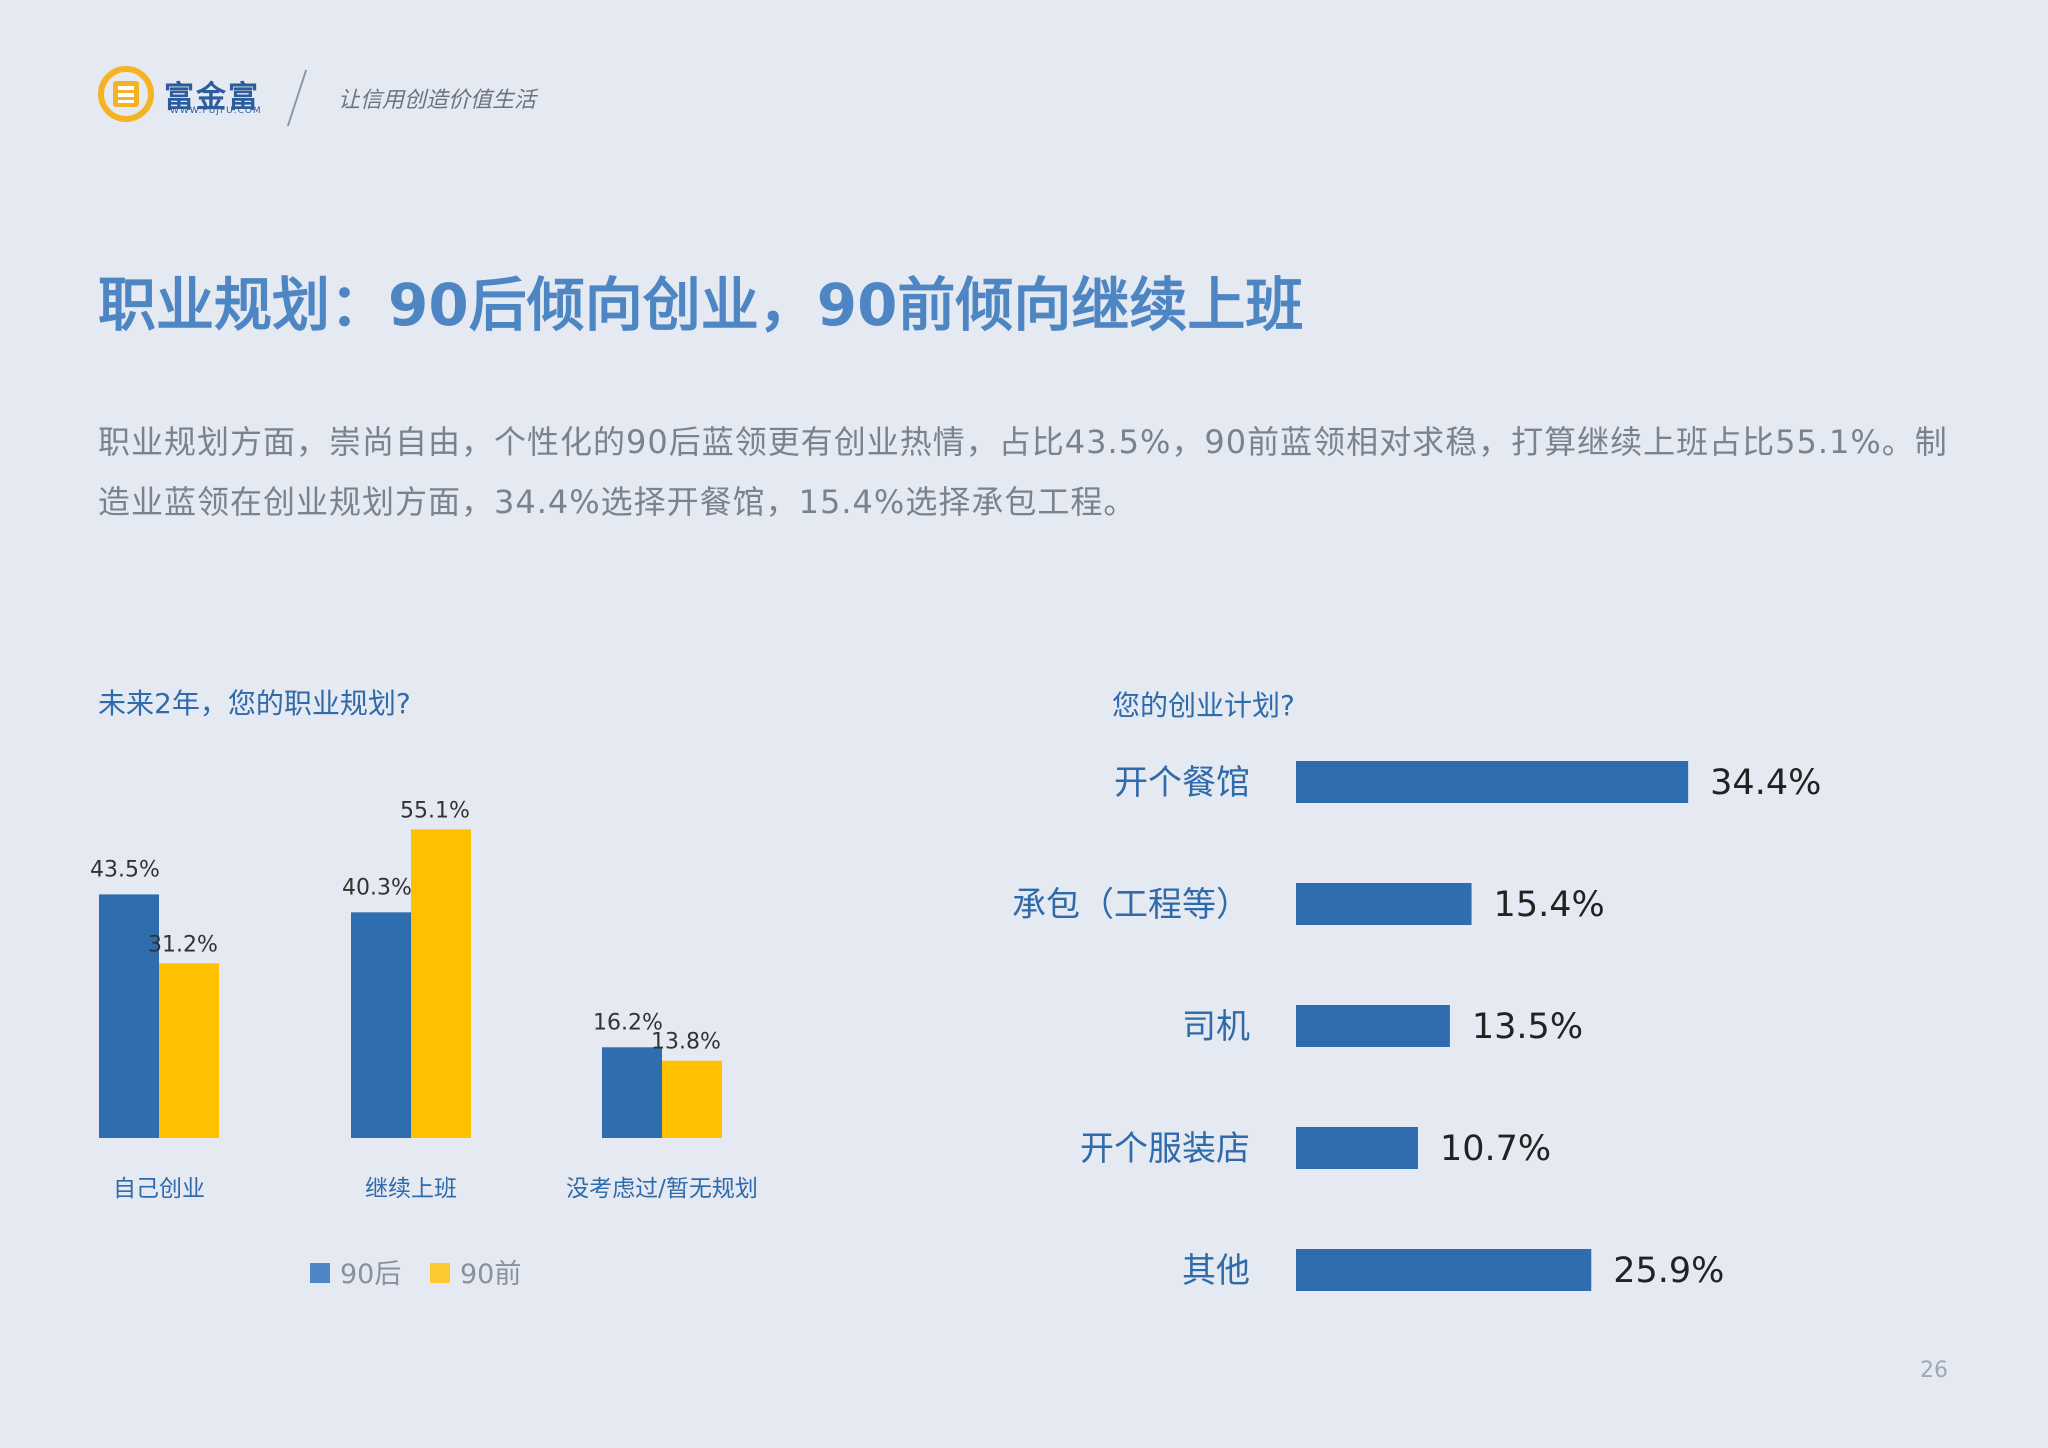 The image size is (2048, 1448). I want to click on legend-label: 90后, so click(370, 1274).